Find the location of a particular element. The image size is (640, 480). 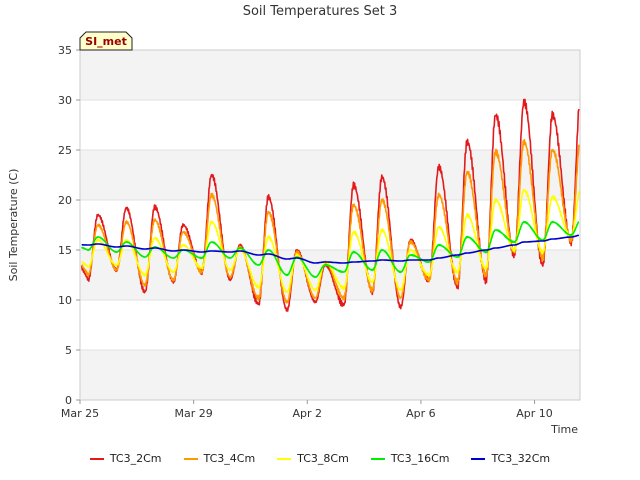

y-tick-label: 20 is located at coordinates (65, 200).